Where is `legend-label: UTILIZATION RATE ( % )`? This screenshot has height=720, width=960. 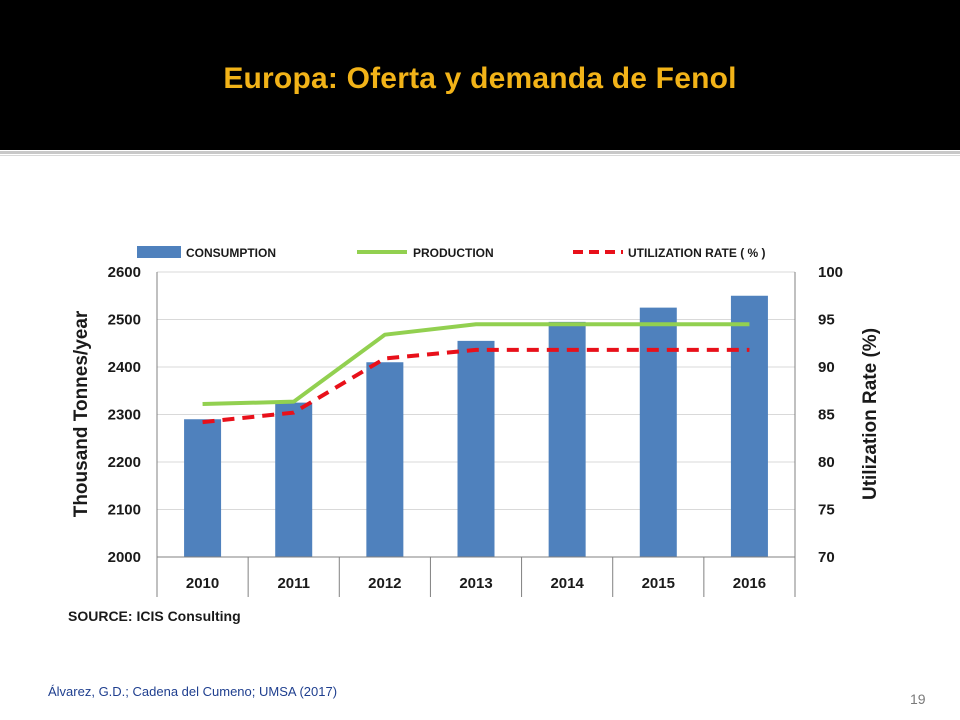 legend-label: UTILIZATION RATE ( % ) is located at coordinates (697, 253).